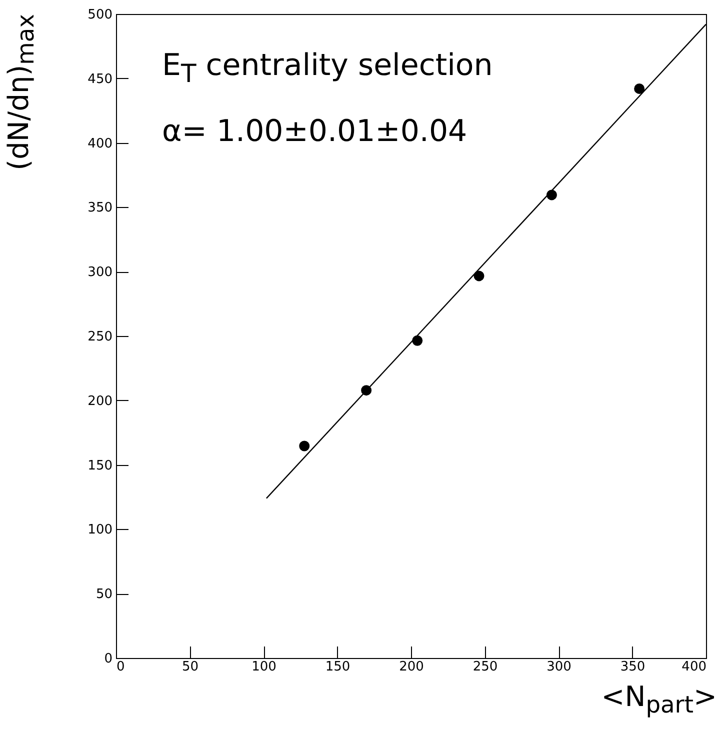 Image resolution: width=727 pixels, height=729 pixels. What do you see at coordinates (100, 466) in the screenshot?
I see `y-tick-label: 150` at bounding box center [100, 466].